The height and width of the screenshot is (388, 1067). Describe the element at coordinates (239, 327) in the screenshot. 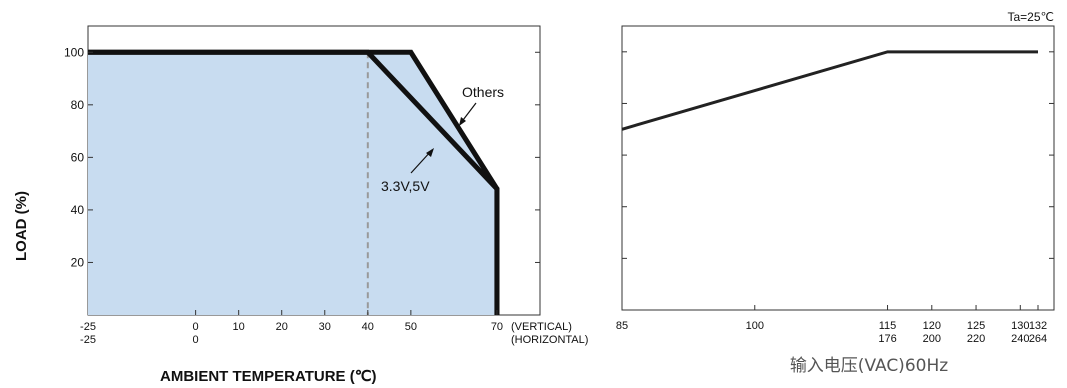

I see `chart1-x-vertical-tick-label: 10` at that location.